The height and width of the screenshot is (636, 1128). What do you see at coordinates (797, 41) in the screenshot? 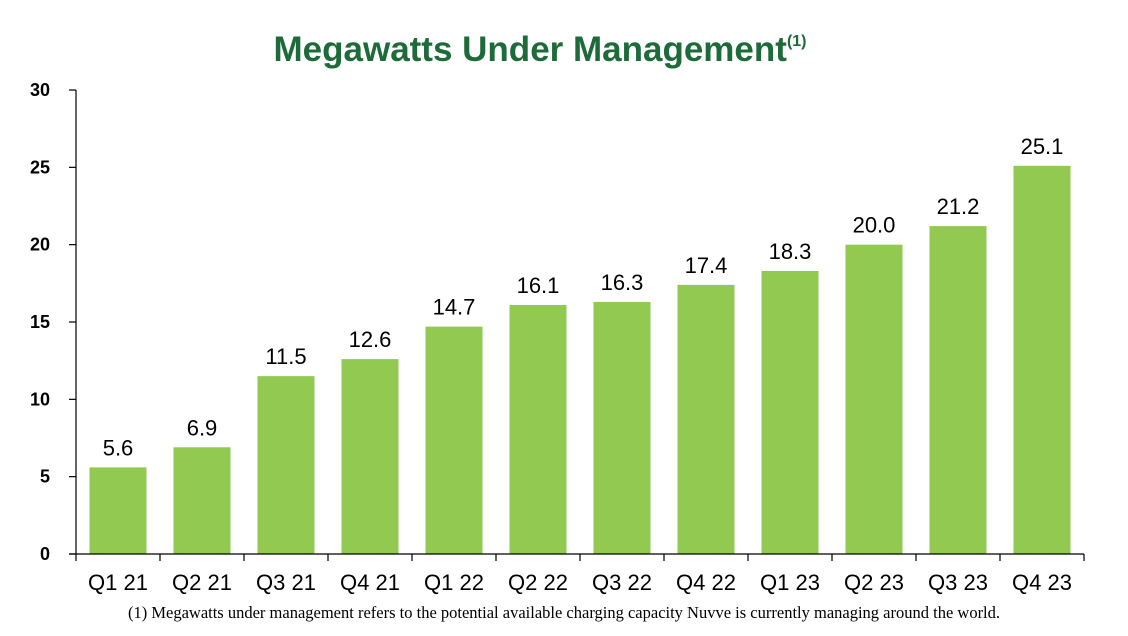
I see `chart-title-superscript: (1)` at bounding box center [797, 41].